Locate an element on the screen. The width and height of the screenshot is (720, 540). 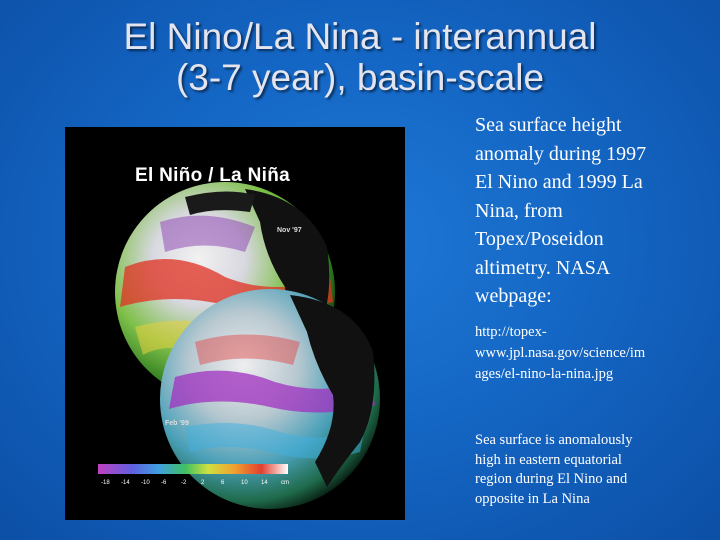
caption-note-line: region during El Nino and is located at coordinates (551, 479).